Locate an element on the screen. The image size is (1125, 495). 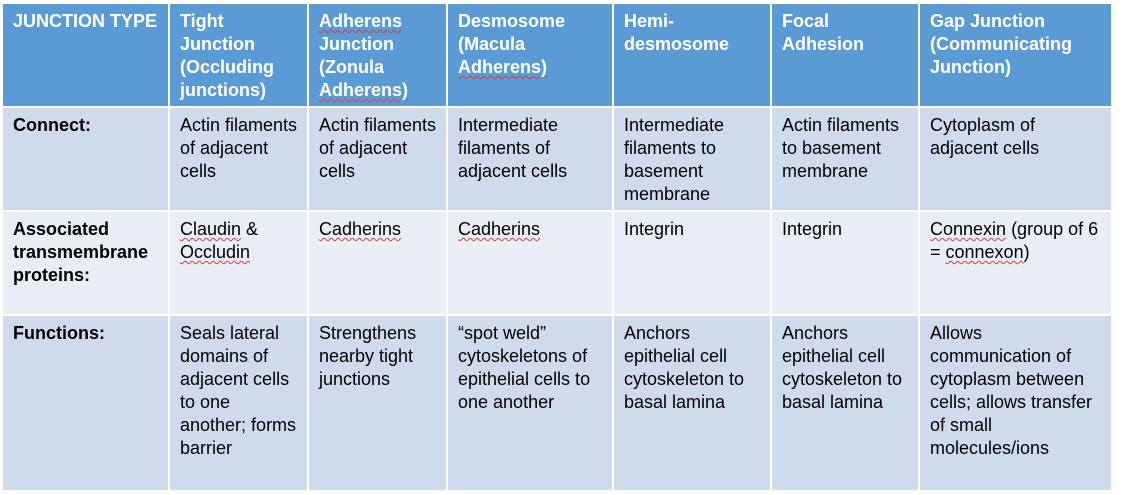
cell-connect-focal: Actin filaments to basement membrane is located at coordinates (845, 159).